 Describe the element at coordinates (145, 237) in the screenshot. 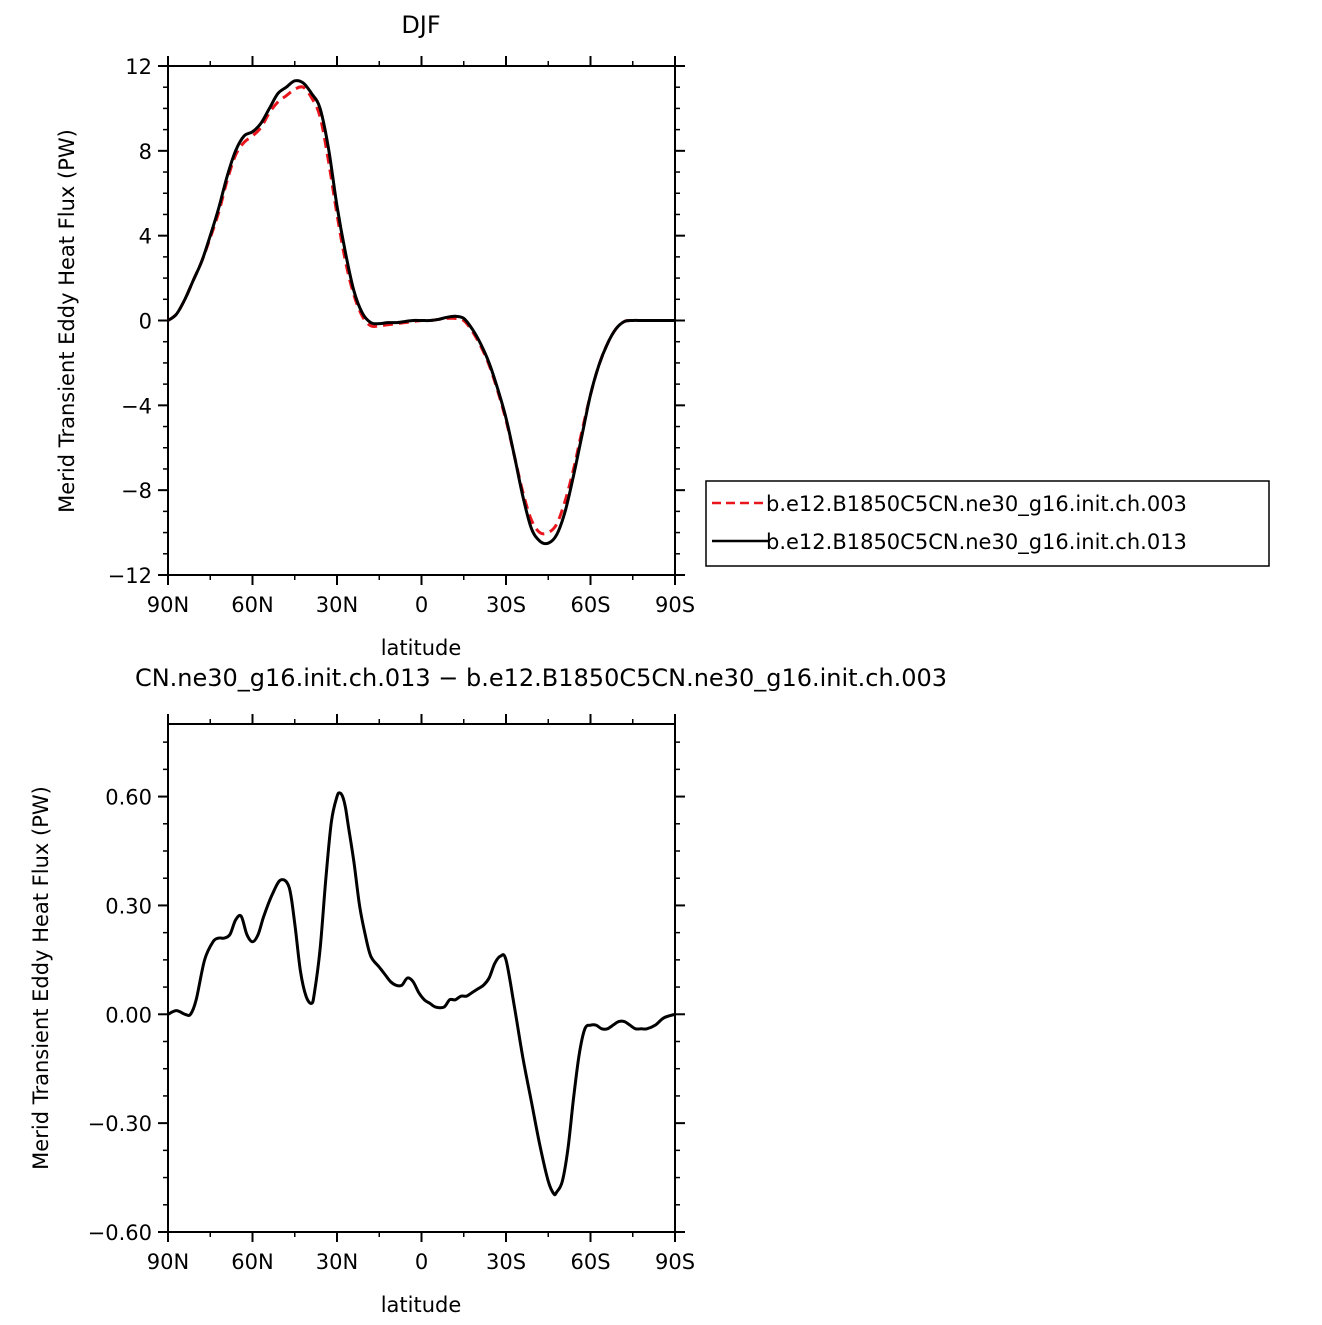

I see `y-tick-label: 4` at that location.